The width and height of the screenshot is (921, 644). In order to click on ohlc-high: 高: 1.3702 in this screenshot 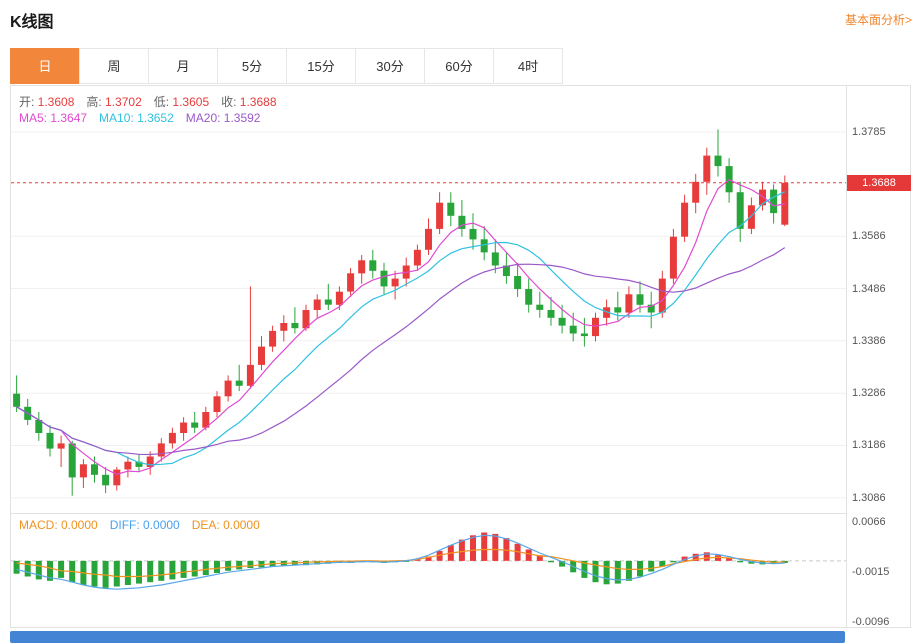, I will do `click(114, 102)`.